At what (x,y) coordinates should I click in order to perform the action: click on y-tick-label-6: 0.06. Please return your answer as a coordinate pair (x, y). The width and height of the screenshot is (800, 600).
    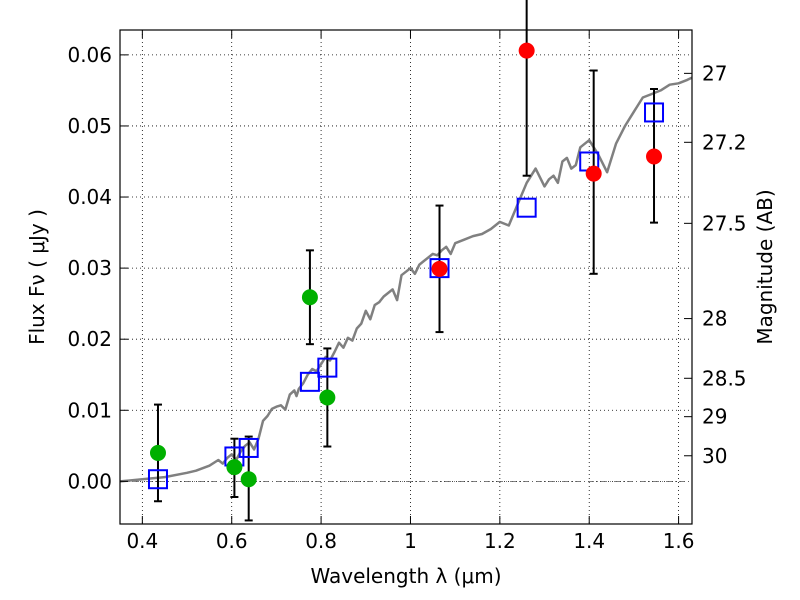
    Looking at the image, I should click on (89, 55).